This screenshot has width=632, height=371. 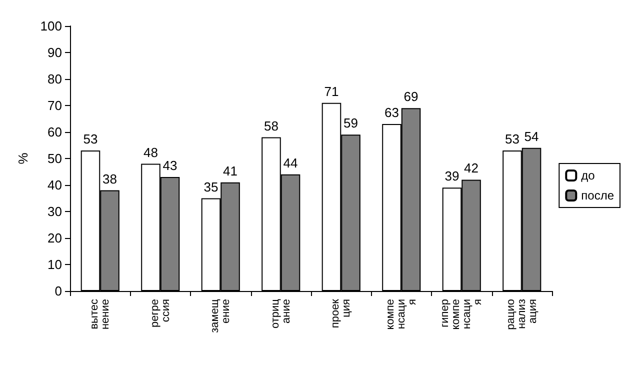 What do you see at coordinates (100, 314) in the screenshot?
I see `x-tick-label: вытеснение` at bounding box center [100, 314].